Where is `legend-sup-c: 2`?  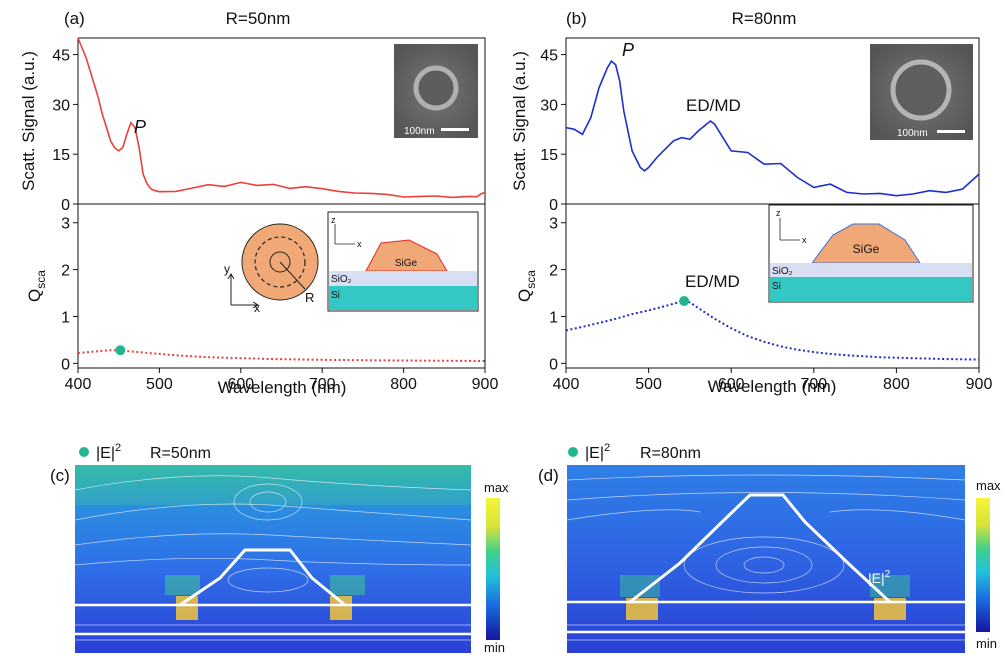 legend-sup-c: 2 is located at coordinates (118, 448).